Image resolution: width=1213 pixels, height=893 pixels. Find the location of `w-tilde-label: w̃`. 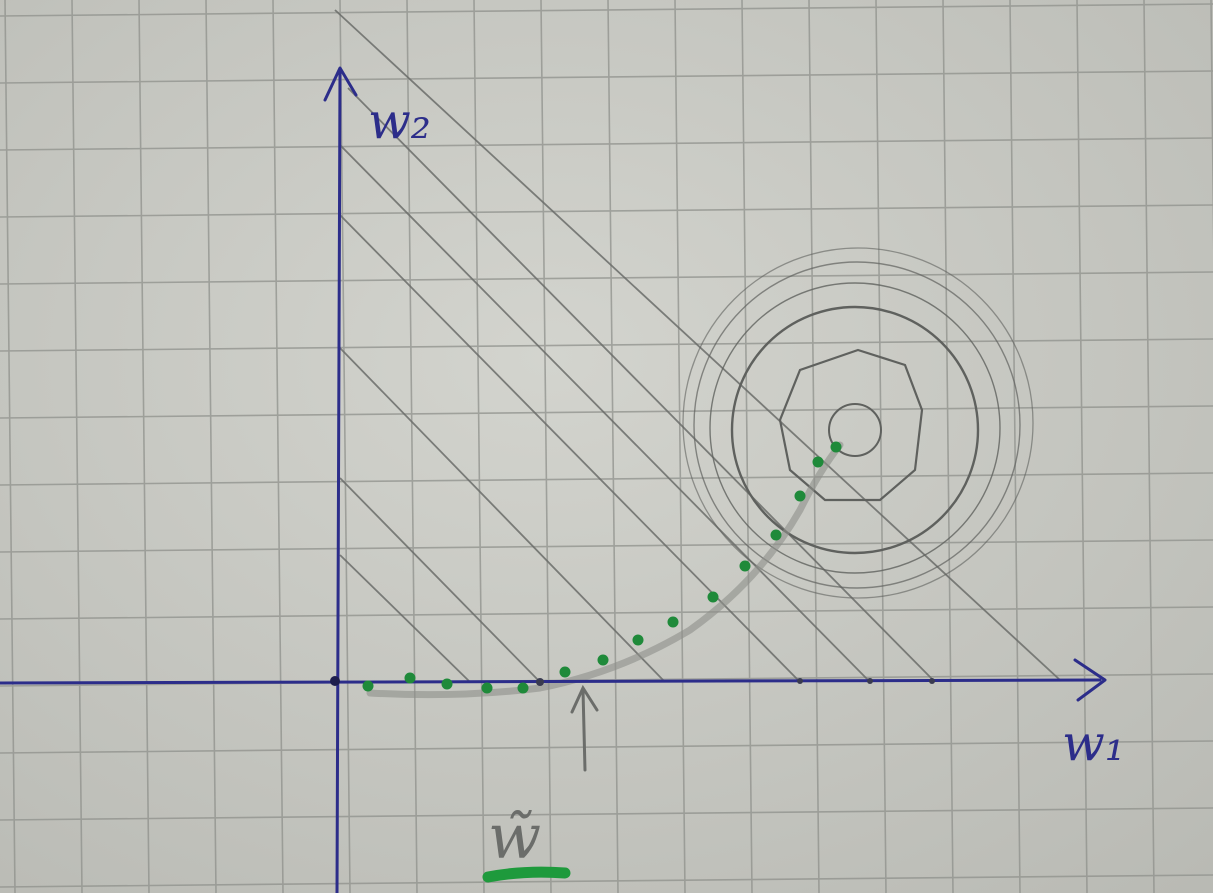

w-tilde-label: w̃ is located at coordinates (514, 836).